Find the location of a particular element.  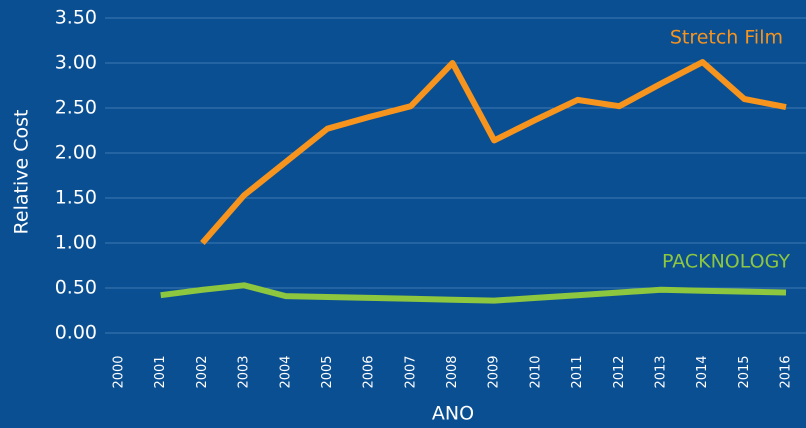

y-tick-label: 3.00 is located at coordinates (76, 63).